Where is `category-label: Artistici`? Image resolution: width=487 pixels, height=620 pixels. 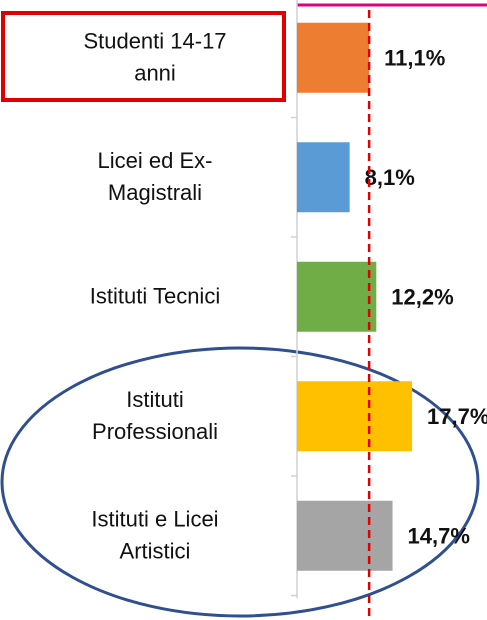
category-label: Artistici is located at coordinates (155, 551).